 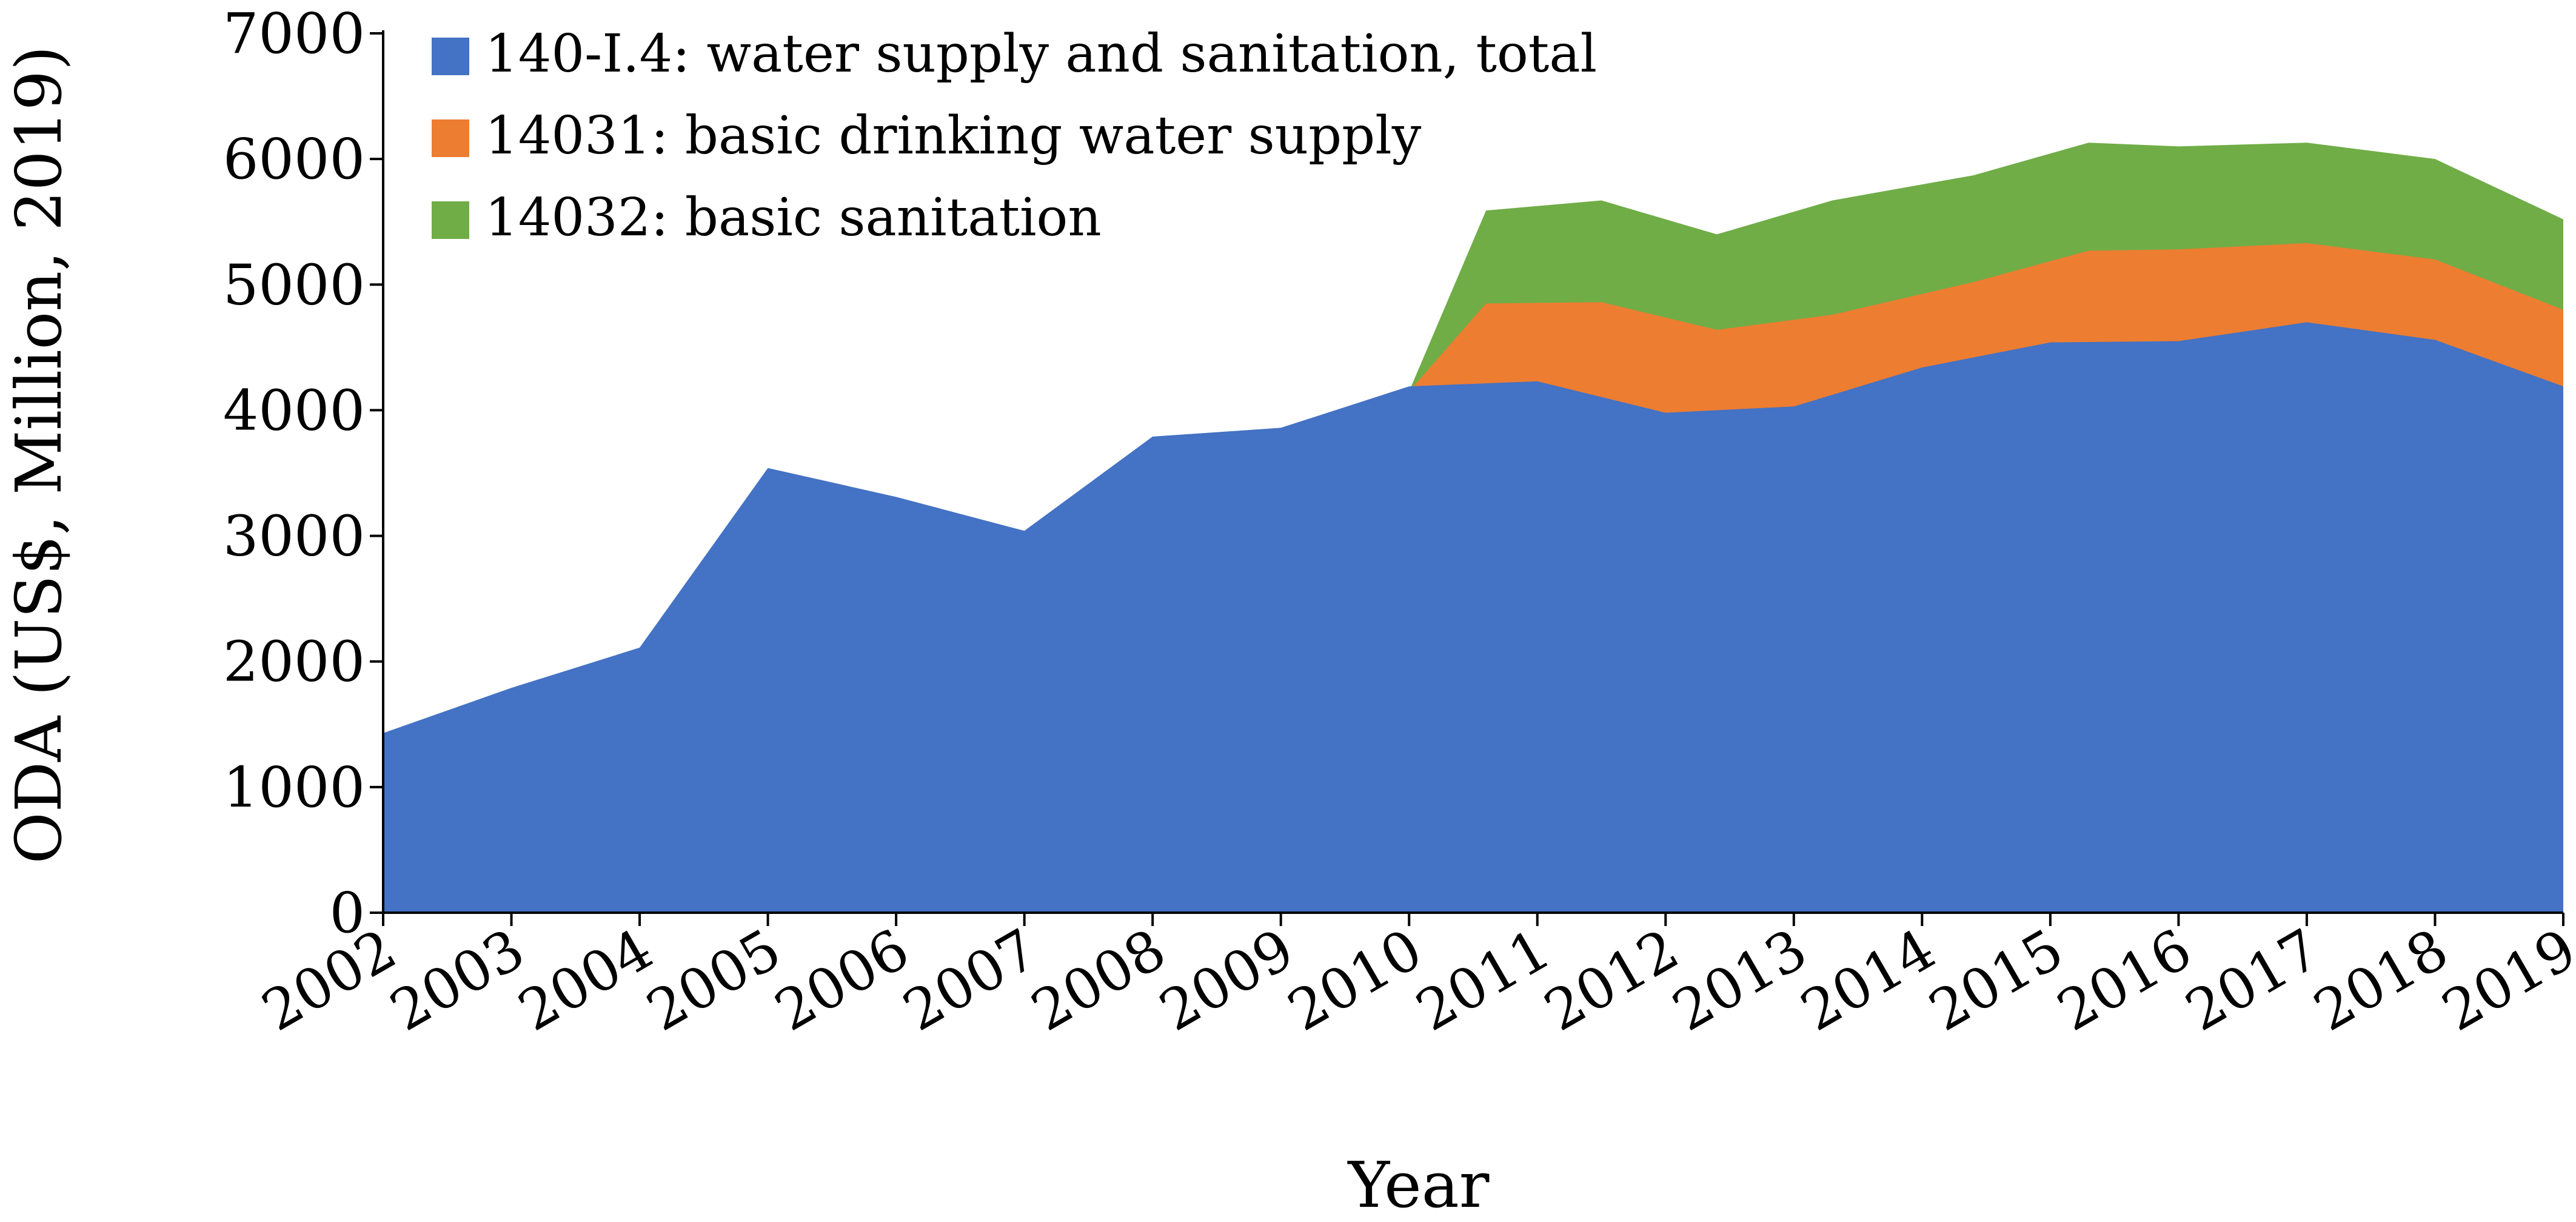 What do you see at coordinates (953, 136) in the screenshot?
I see `legend-label: 14031: basic drinking water supply` at bounding box center [953, 136].